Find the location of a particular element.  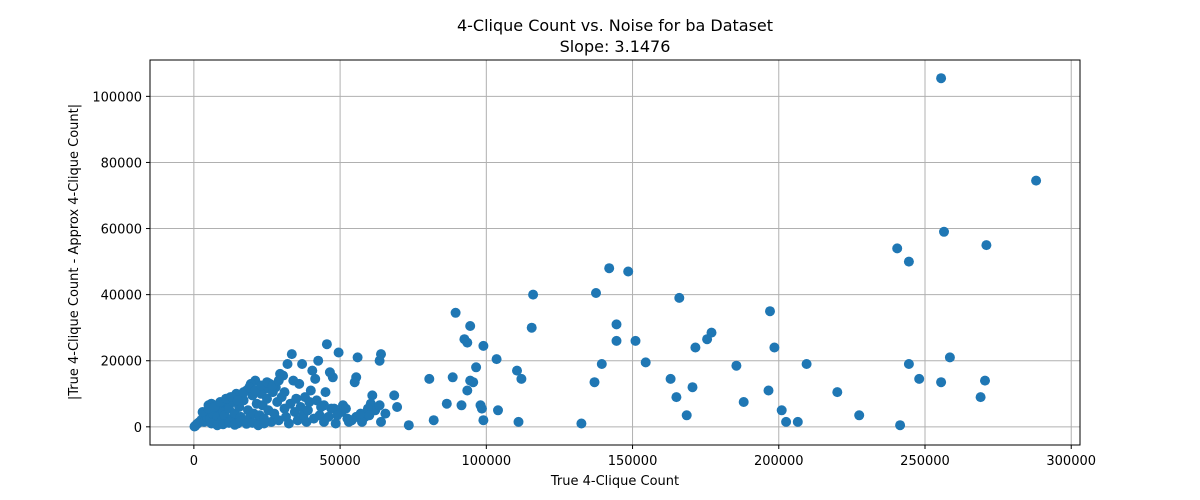

y-tick-label: 100000 is located at coordinates (117, 97).